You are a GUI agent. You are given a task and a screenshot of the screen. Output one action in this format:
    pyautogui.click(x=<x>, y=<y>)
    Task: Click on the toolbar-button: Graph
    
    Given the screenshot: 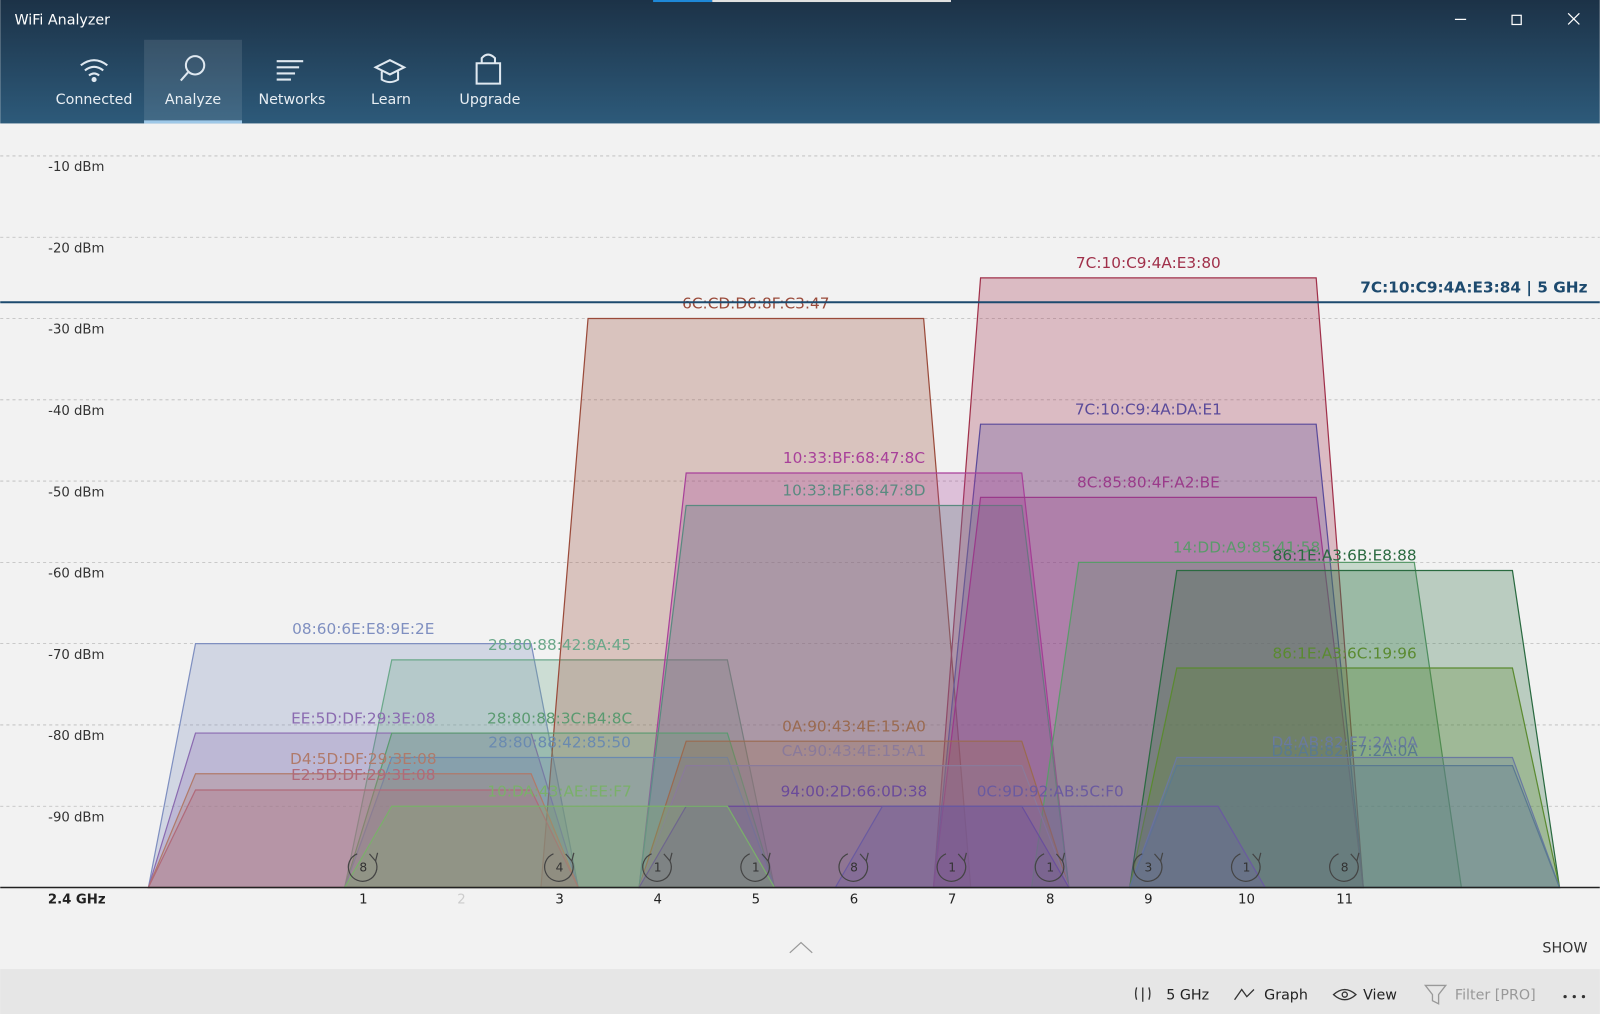 What is the action you would take?
    pyautogui.click(x=1286, y=996)
    